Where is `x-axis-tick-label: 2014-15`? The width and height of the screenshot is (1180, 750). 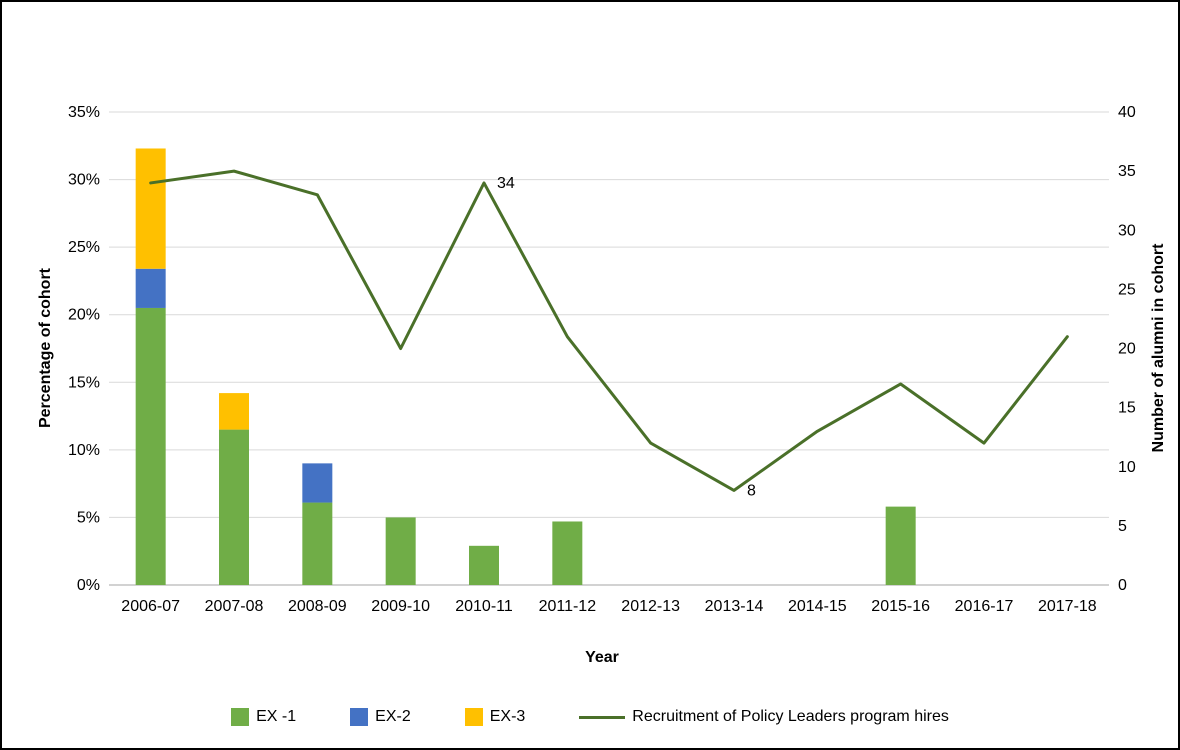 x-axis-tick-label: 2014-15 is located at coordinates (817, 606).